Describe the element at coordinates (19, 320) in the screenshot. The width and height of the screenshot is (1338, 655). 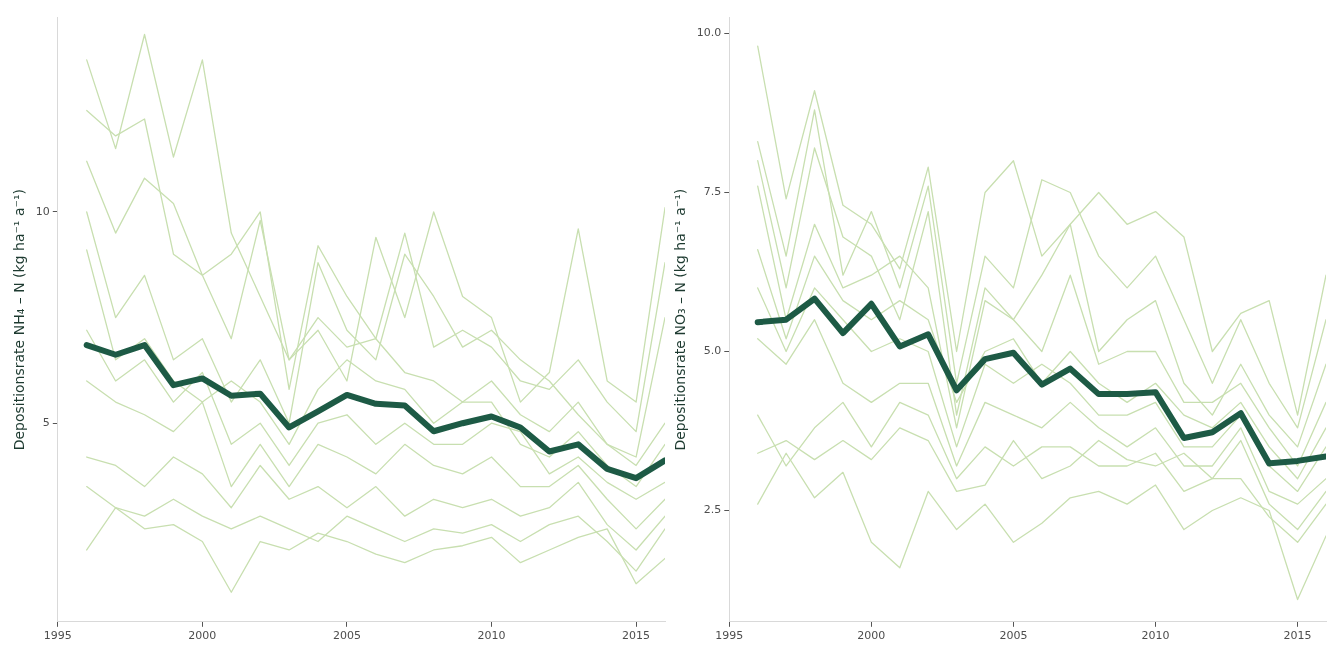
I see `y-axis-title: Depositionsrate NH₄ – N (kg ha⁻¹ a⁻¹)` at that location.